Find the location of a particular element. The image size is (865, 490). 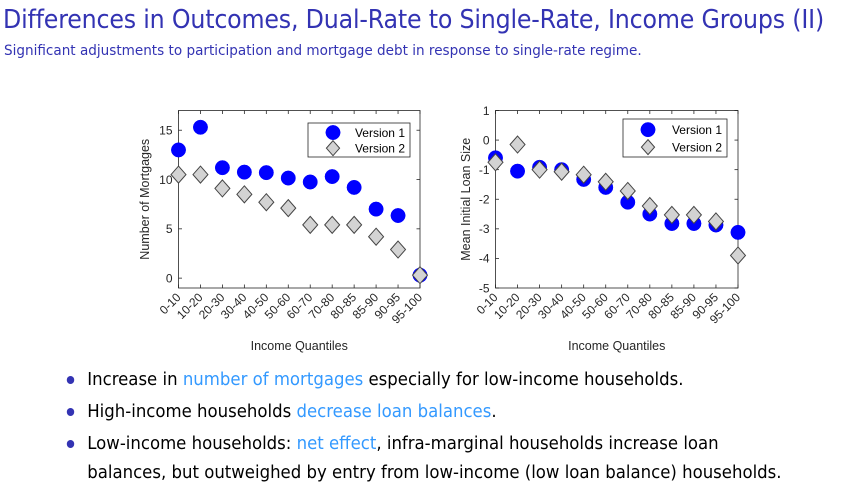

bullet-text-b: especially for low-income households. is located at coordinates (523, 379).